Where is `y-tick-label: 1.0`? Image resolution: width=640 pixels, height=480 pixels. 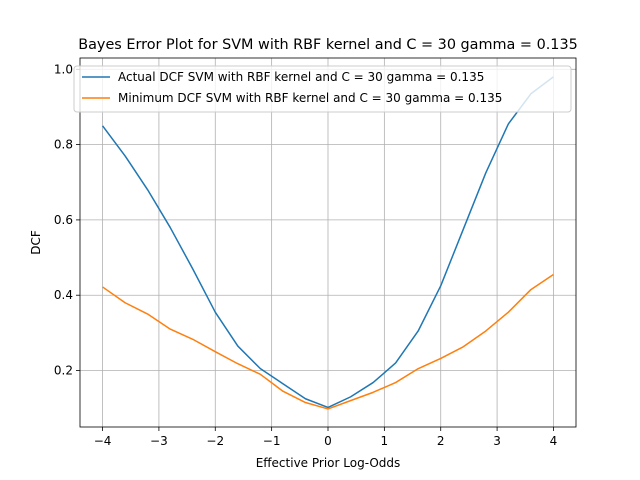
y-tick-label: 1.0 is located at coordinates (63, 69).